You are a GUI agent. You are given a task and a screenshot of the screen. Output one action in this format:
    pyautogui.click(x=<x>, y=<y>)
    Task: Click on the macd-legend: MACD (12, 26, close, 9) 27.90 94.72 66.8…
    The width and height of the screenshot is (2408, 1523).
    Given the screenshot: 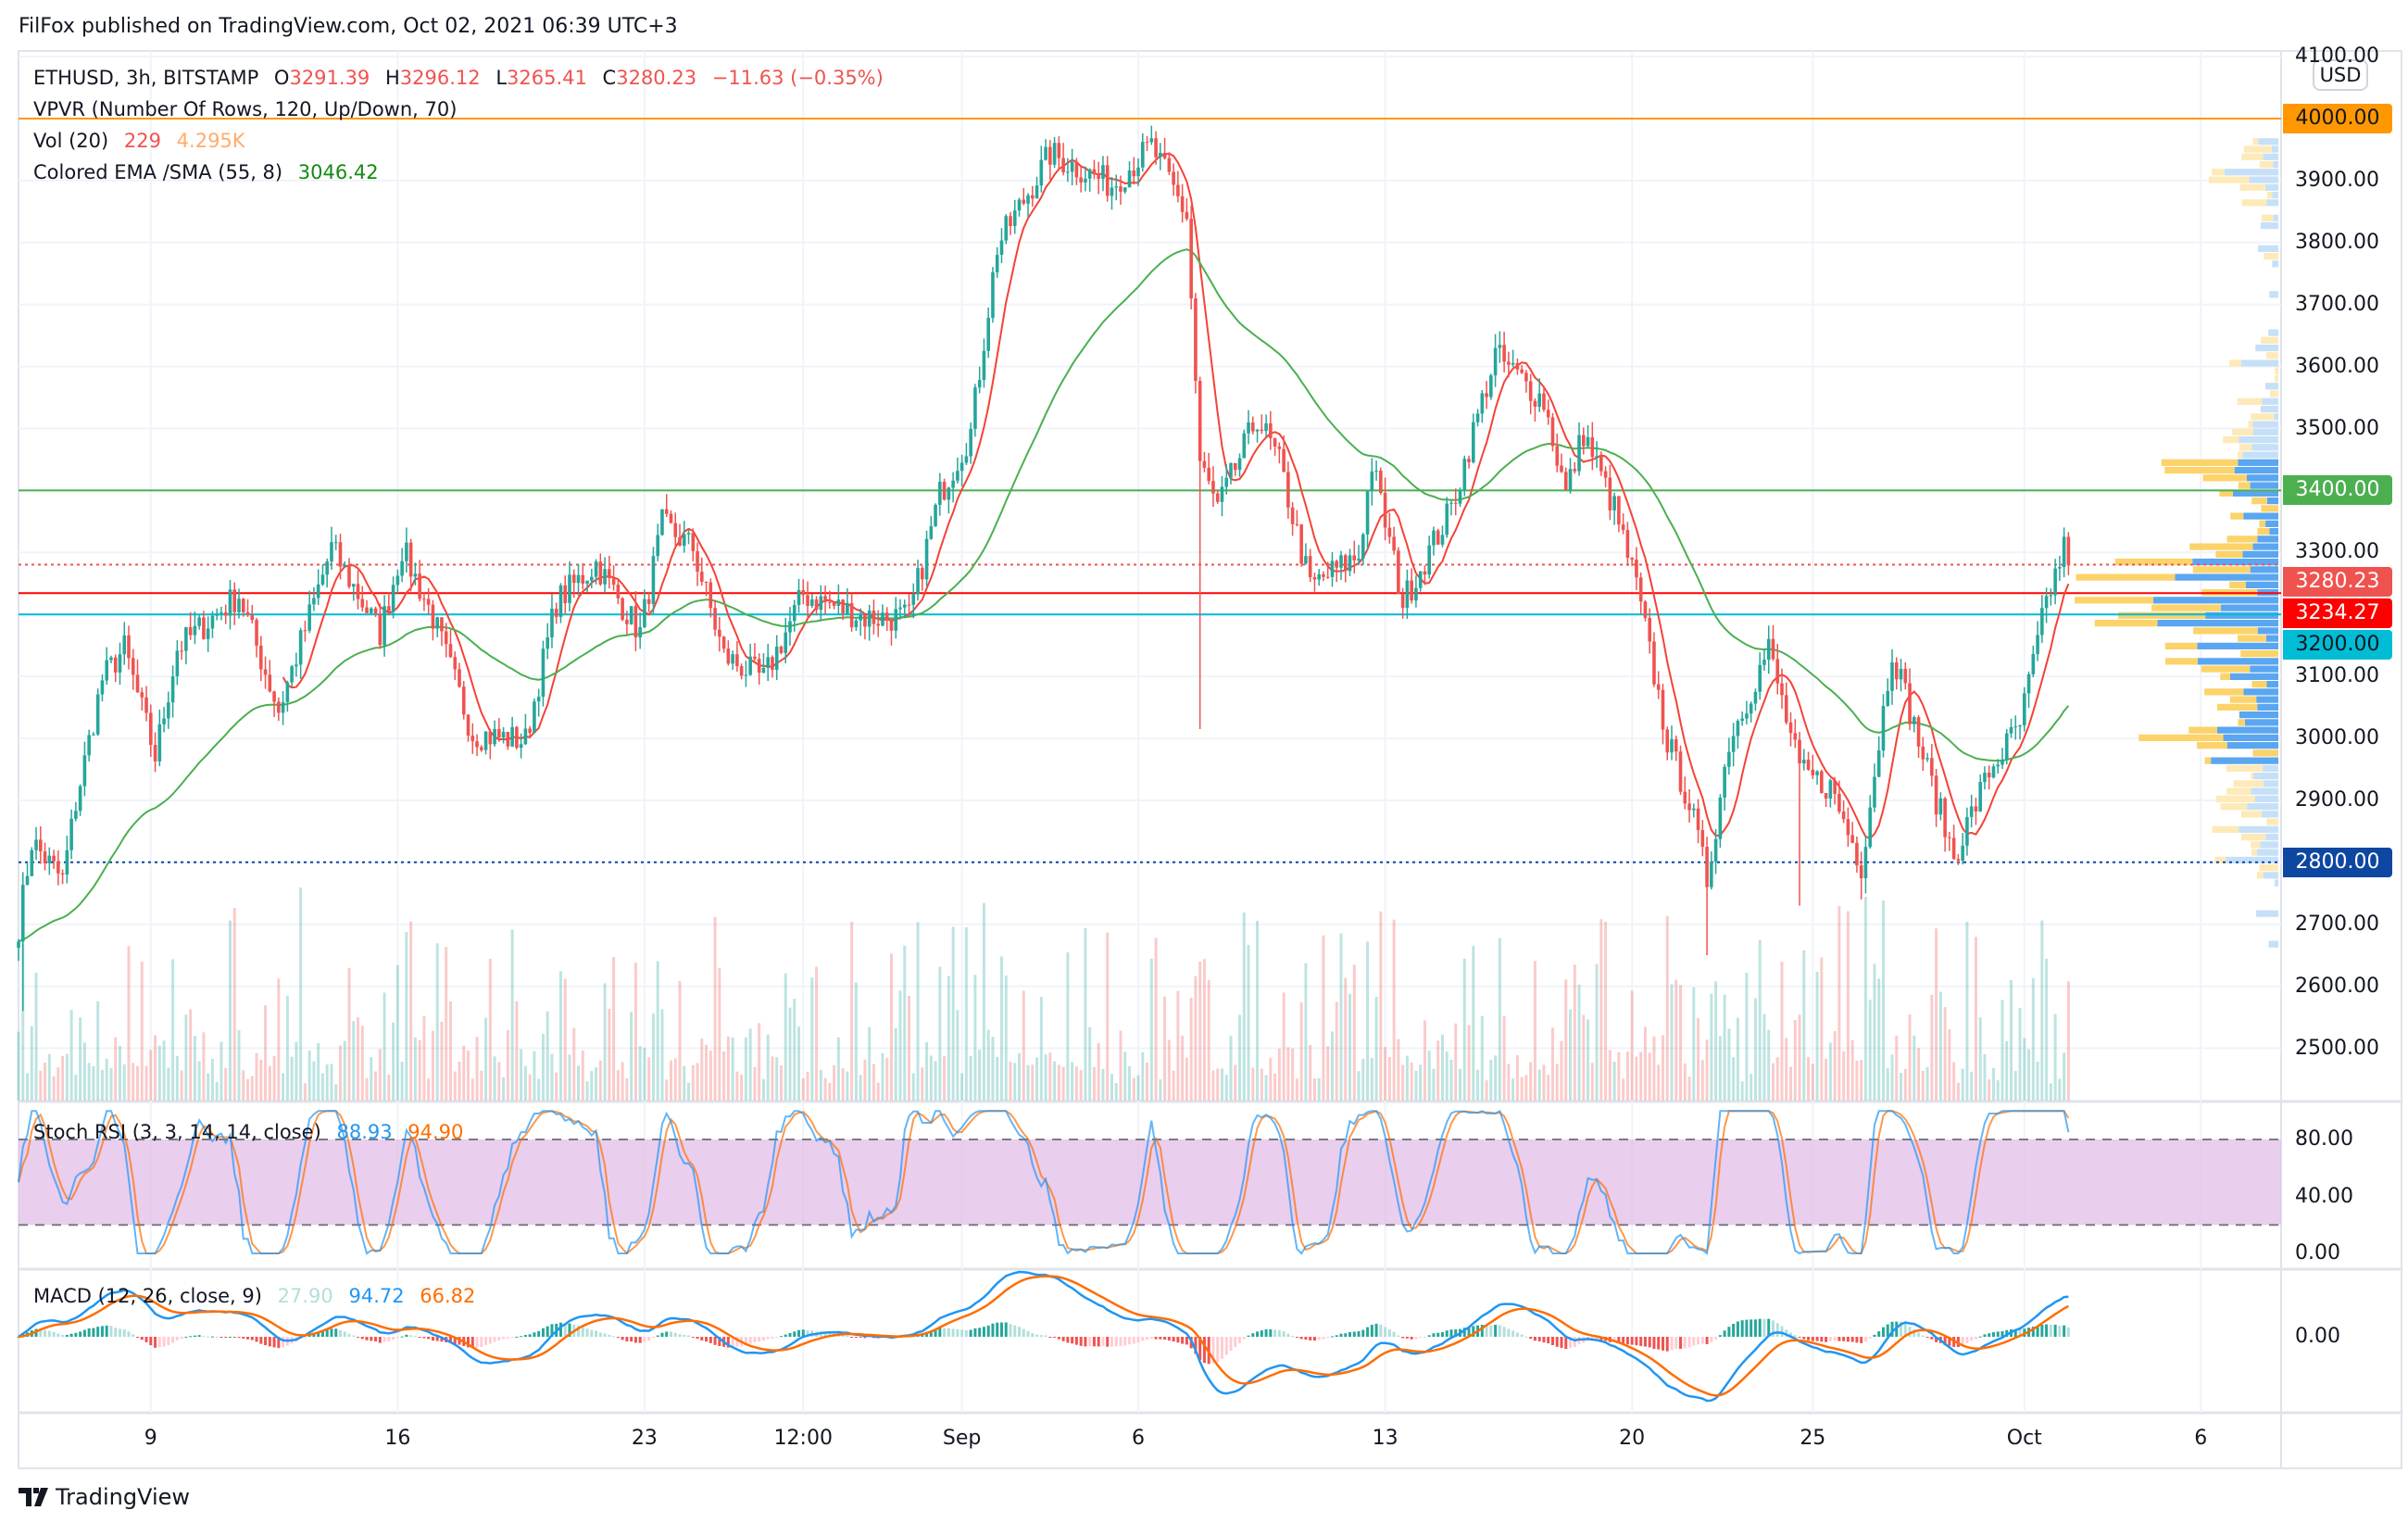 What is the action you would take?
    pyautogui.click(x=258, y=1296)
    